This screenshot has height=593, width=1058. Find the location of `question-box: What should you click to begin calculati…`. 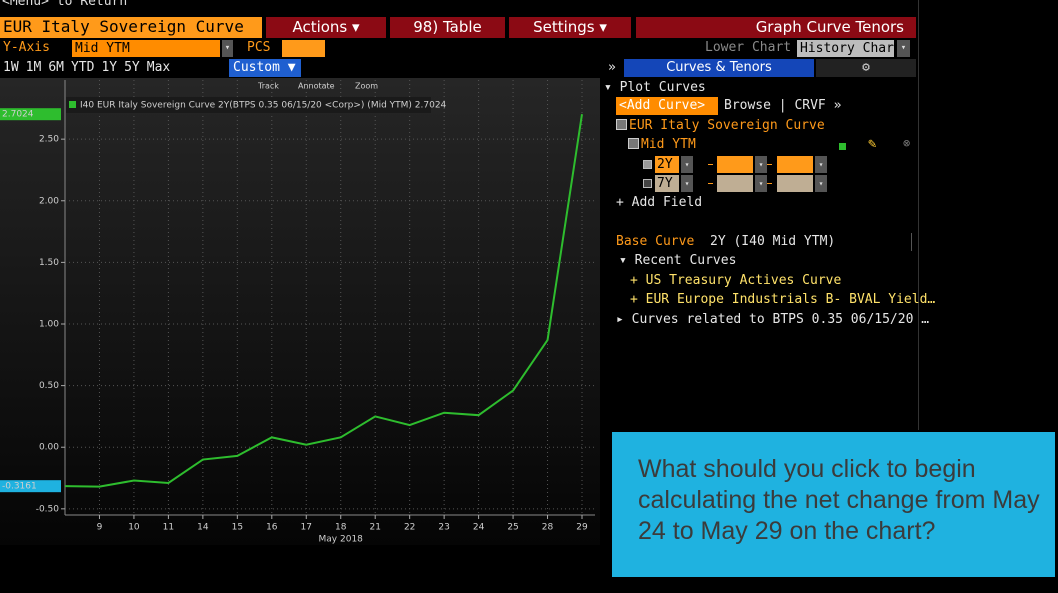

question-box: What should you click to begin calculati… is located at coordinates (833, 504).